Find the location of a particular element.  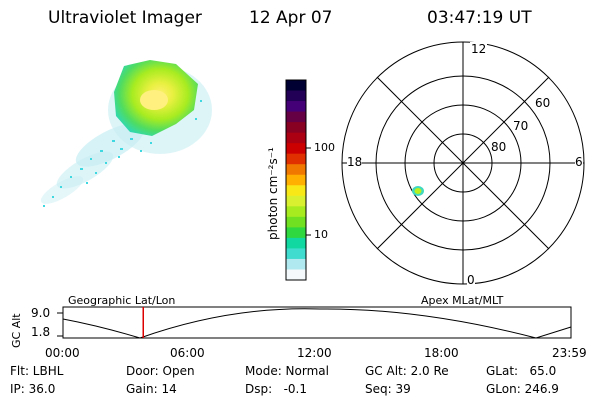

timeline-y-tick-max: 9.0 is located at coordinates (41, 313).